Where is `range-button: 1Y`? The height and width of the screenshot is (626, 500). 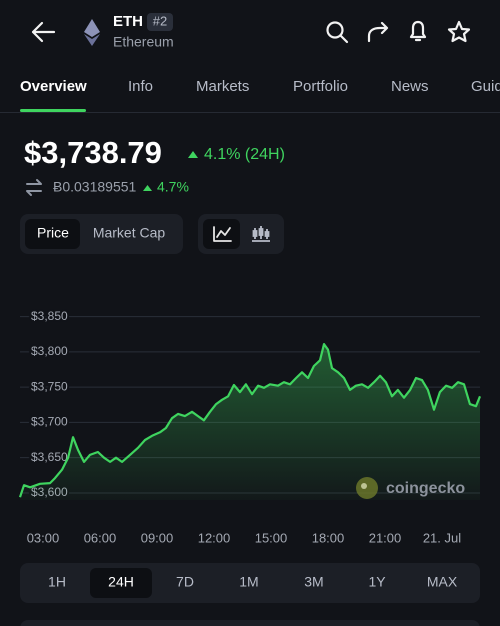 range-button: 1Y is located at coordinates (377, 582).